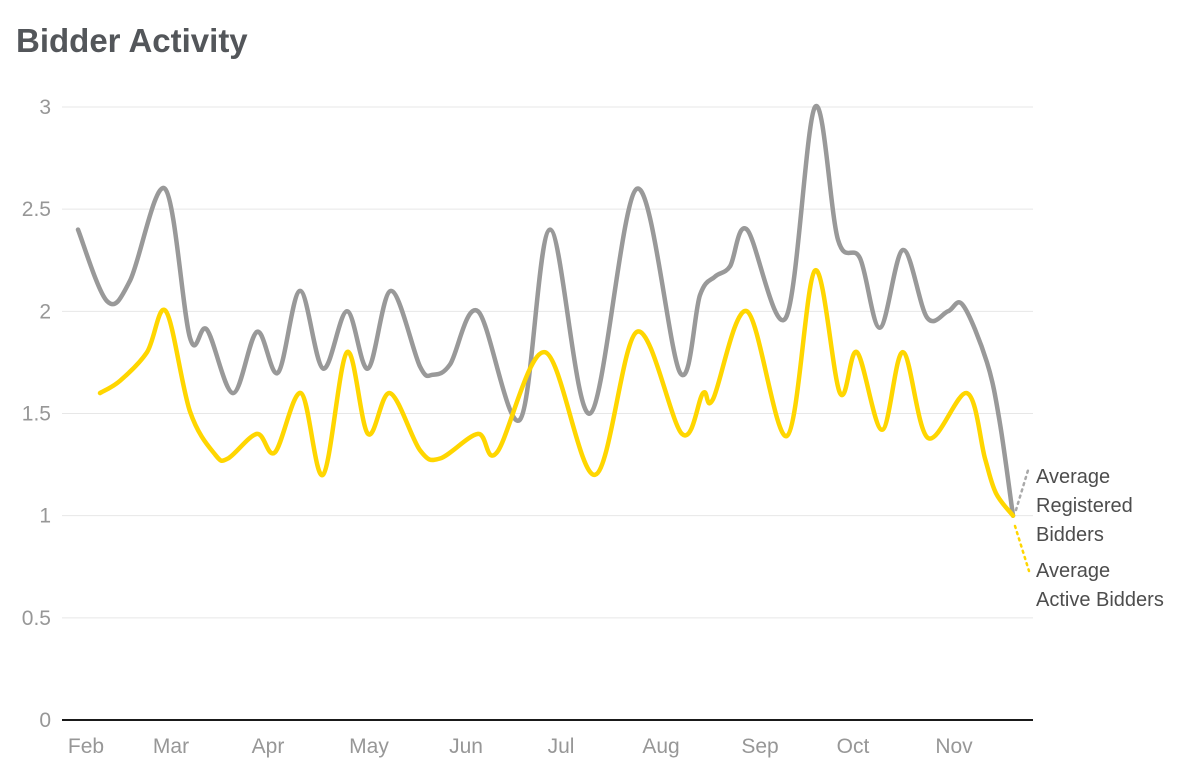  What do you see at coordinates (1022, 548) in the screenshot?
I see `leader-active` at bounding box center [1022, 548].